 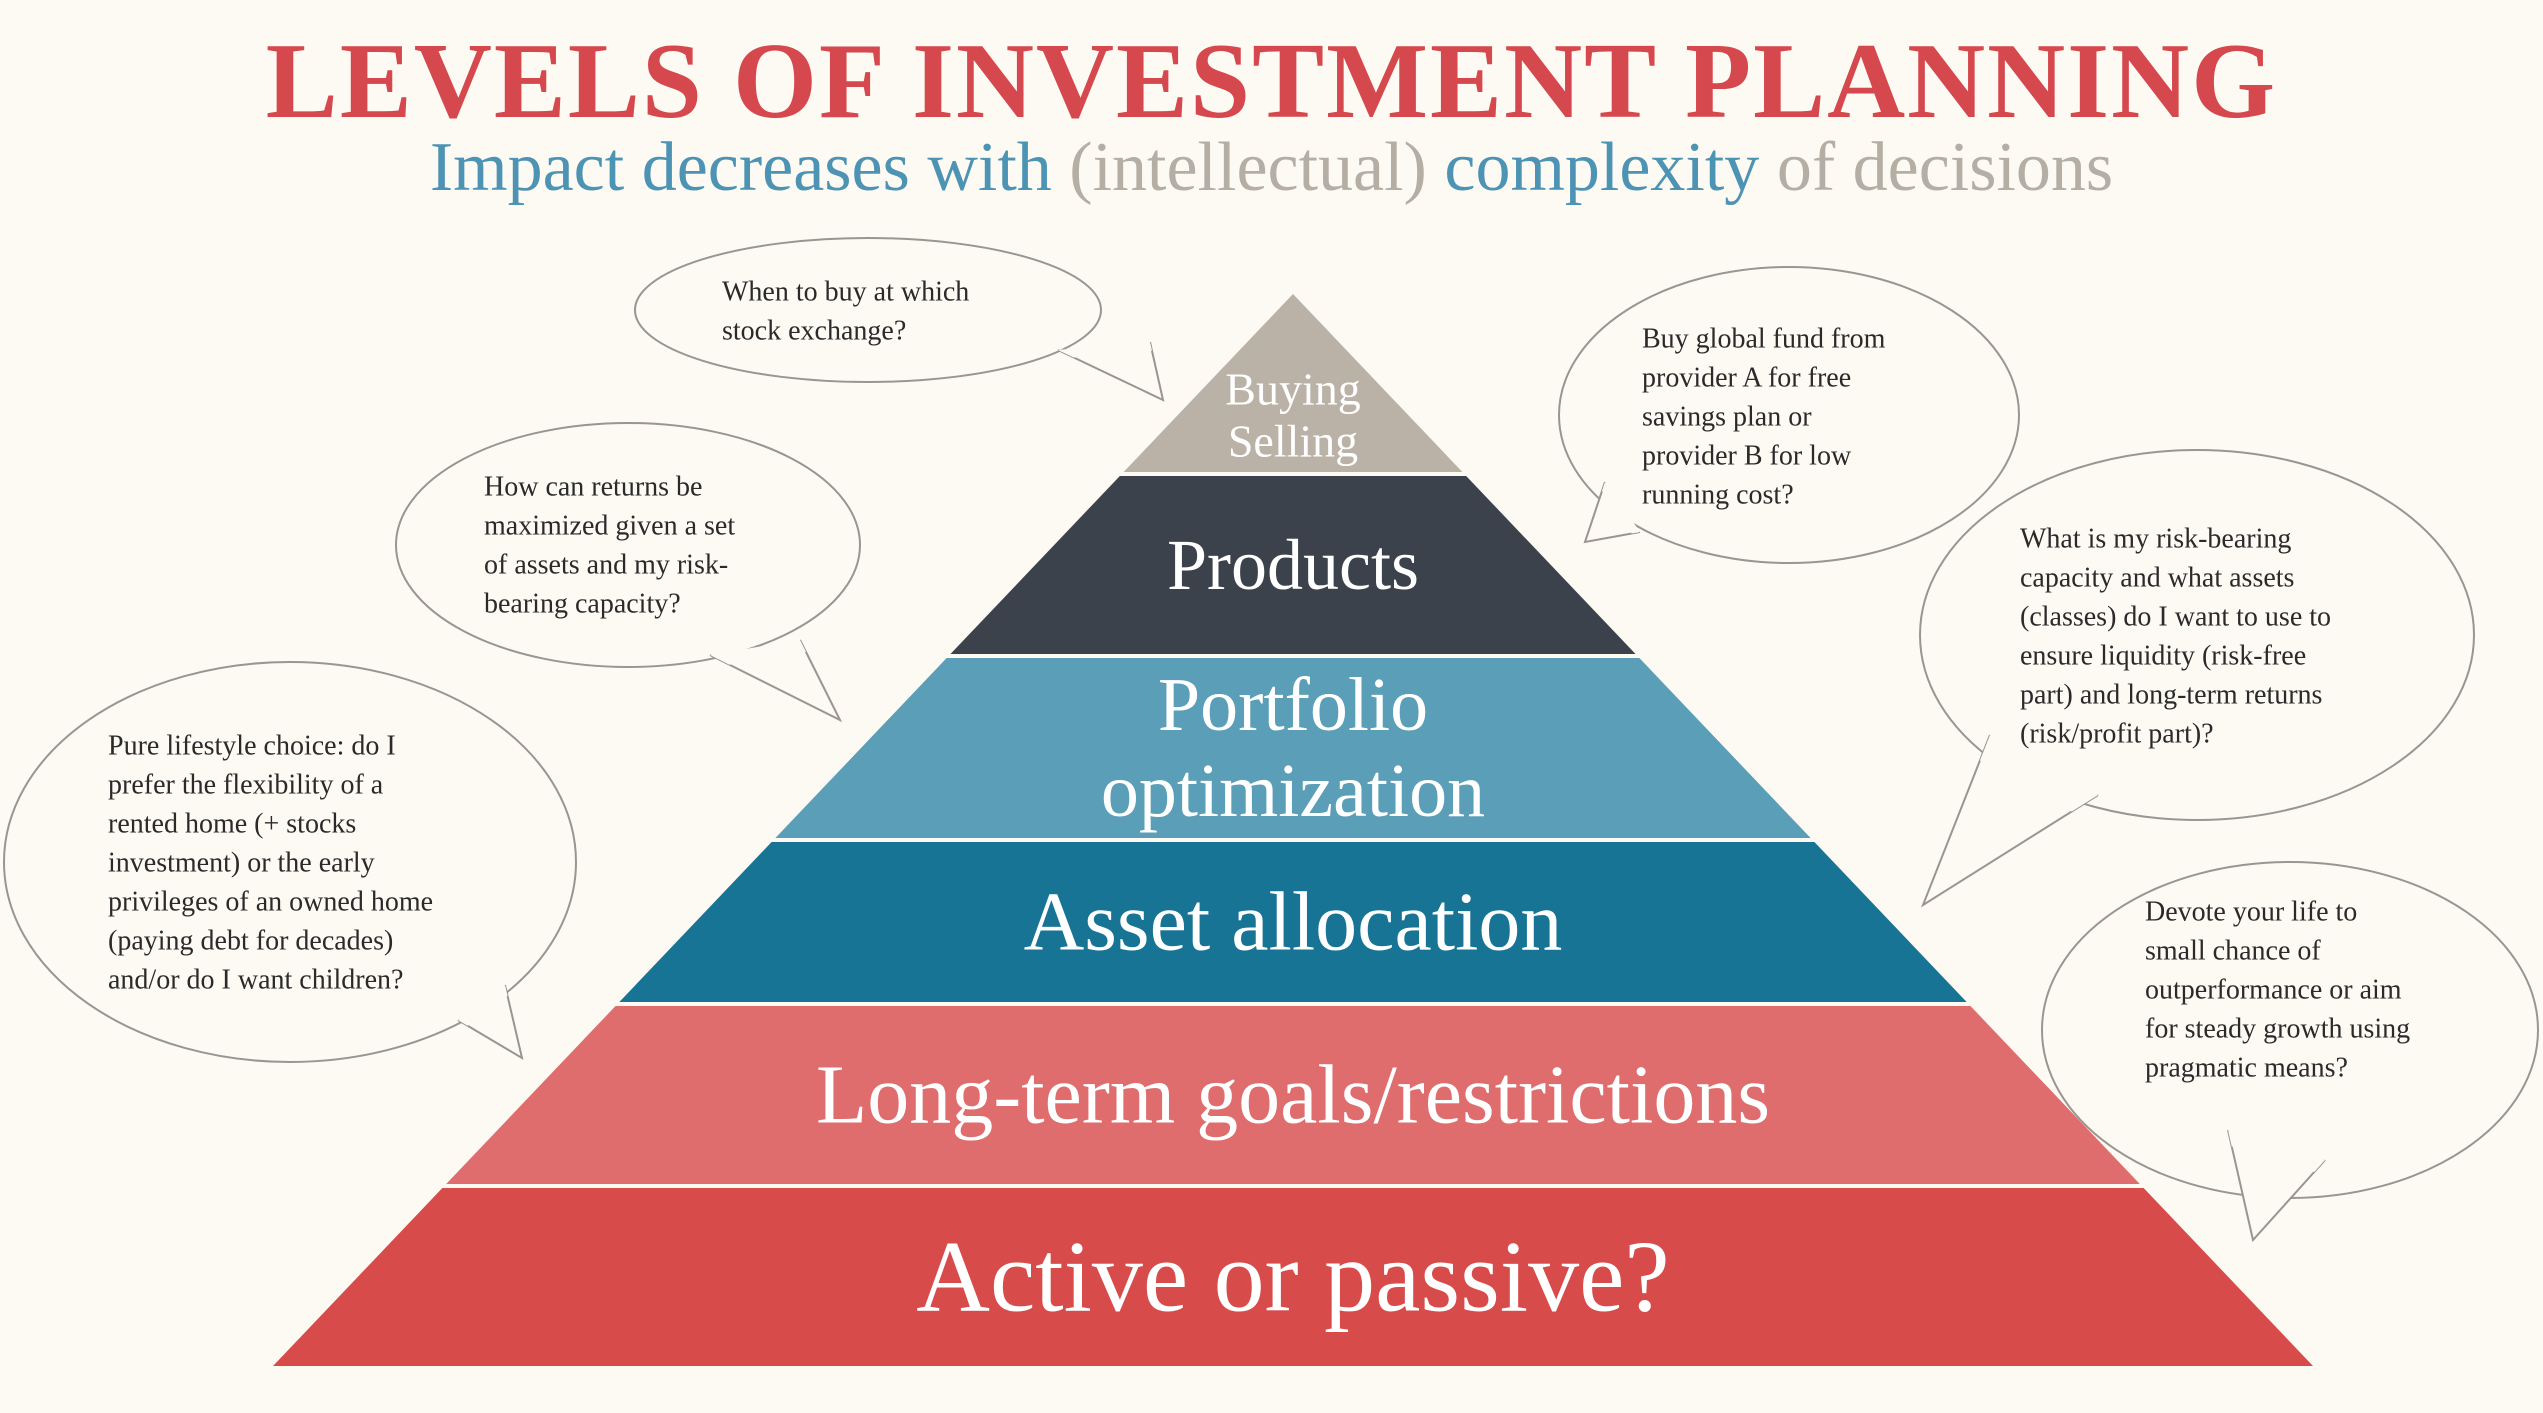 I want to click on speech-bubble-1: When to buy at which stock exchange?, so click(x=899, y=319).